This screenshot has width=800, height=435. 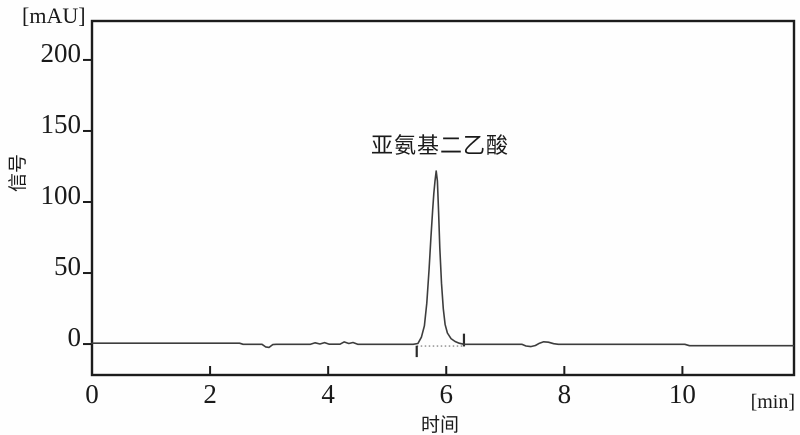 I want to click on x-tick-label: 8, so click(x=565, y=394).